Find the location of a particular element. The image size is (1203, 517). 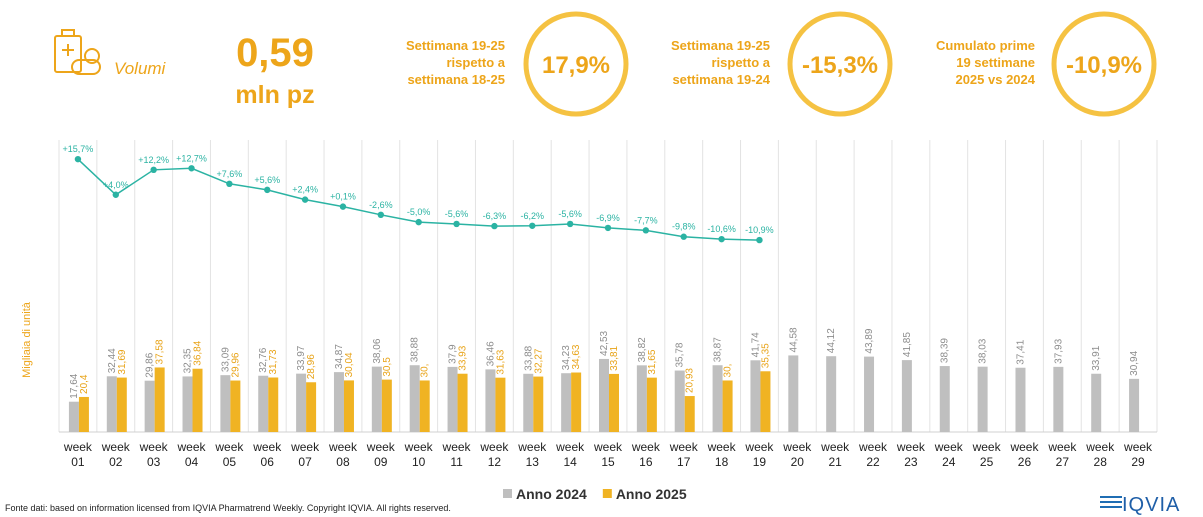

value-label: 33,81 is located at coordinates (614, 357).